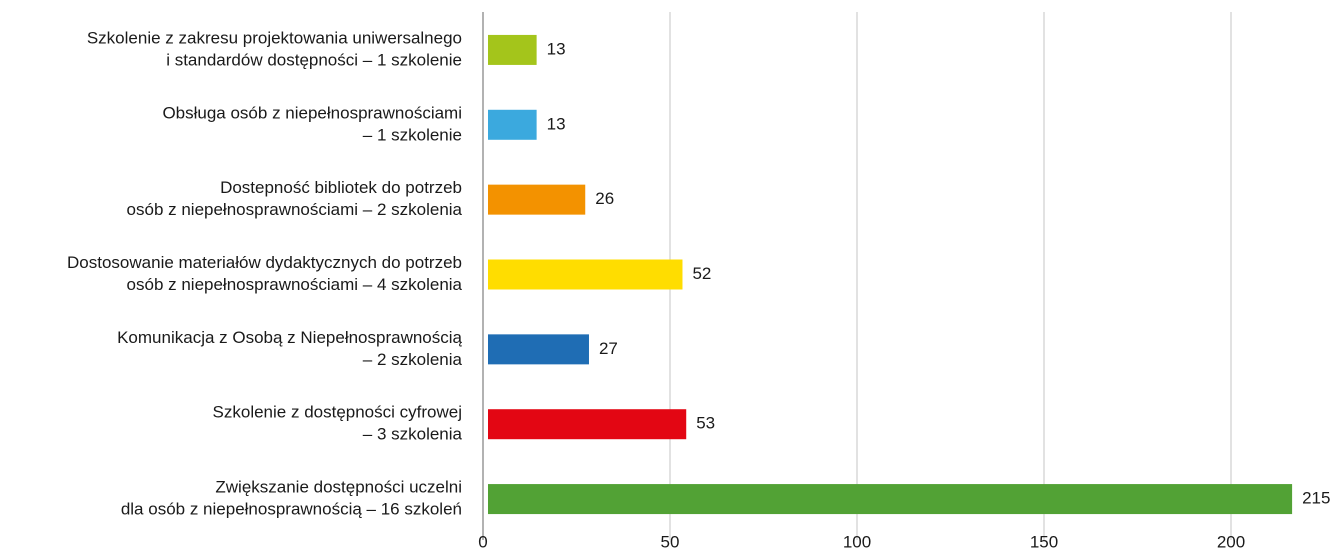 The image size is (1341, 551). What do you see at coordinates (1044, 541) in the screenshot?
I see `x-tick-label: 150` at bounding box center [1044, 541].